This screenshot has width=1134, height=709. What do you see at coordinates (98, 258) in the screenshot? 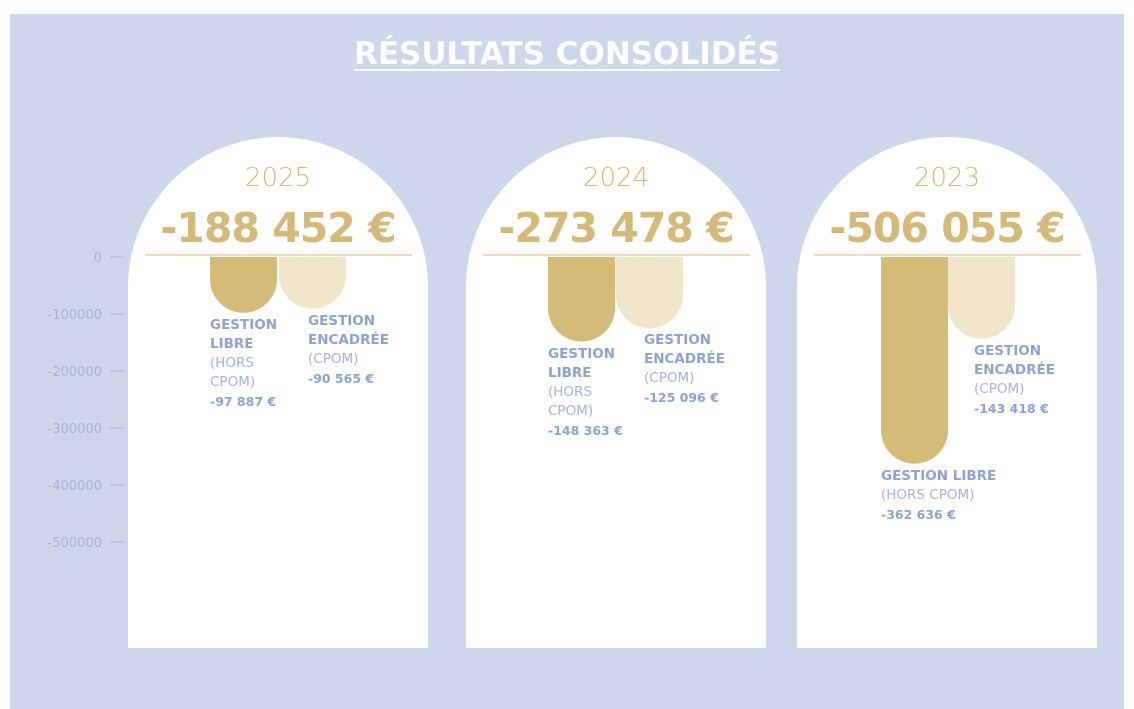
I see `y-tick-label: 0` at bounding box center [98, 258].